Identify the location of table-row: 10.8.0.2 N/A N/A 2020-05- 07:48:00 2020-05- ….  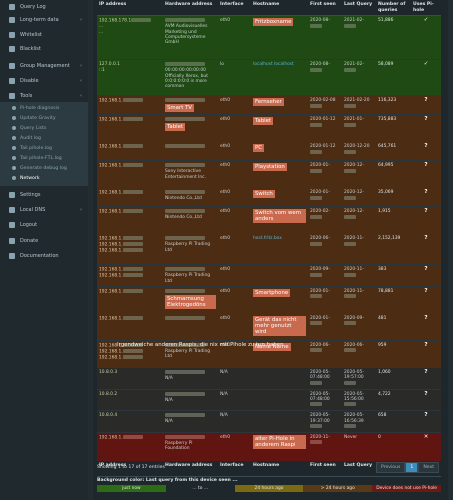
(269, 399).